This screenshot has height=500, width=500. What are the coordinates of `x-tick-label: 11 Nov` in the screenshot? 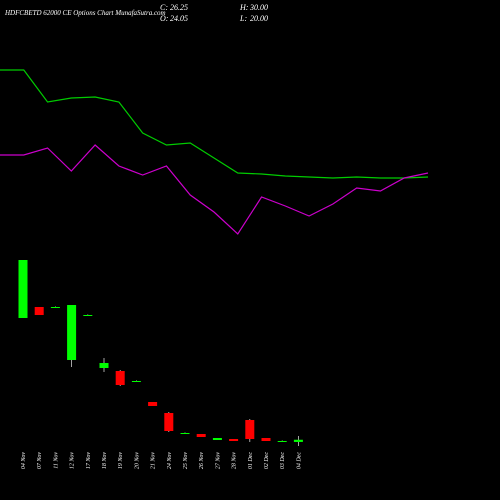 It's located at (56, 460).